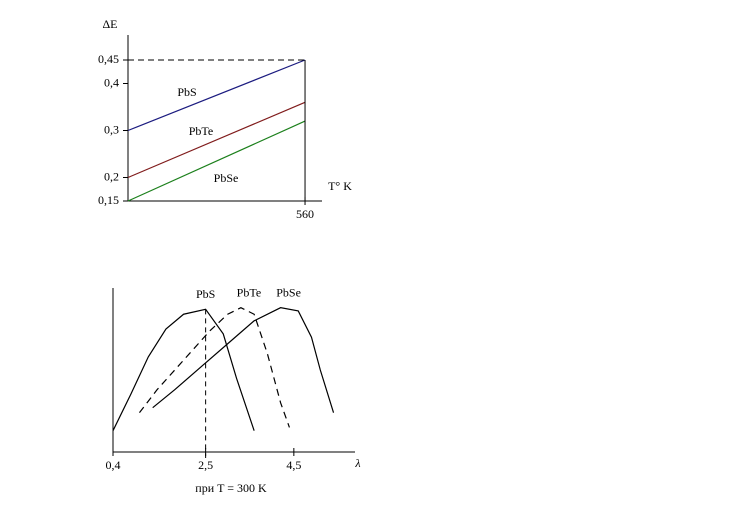 The height and width of the screenshot is (520, 741). Describe the element at coordinates (108, 200) in the screenshot. I see `y-tick-label: 0,15` at that location.